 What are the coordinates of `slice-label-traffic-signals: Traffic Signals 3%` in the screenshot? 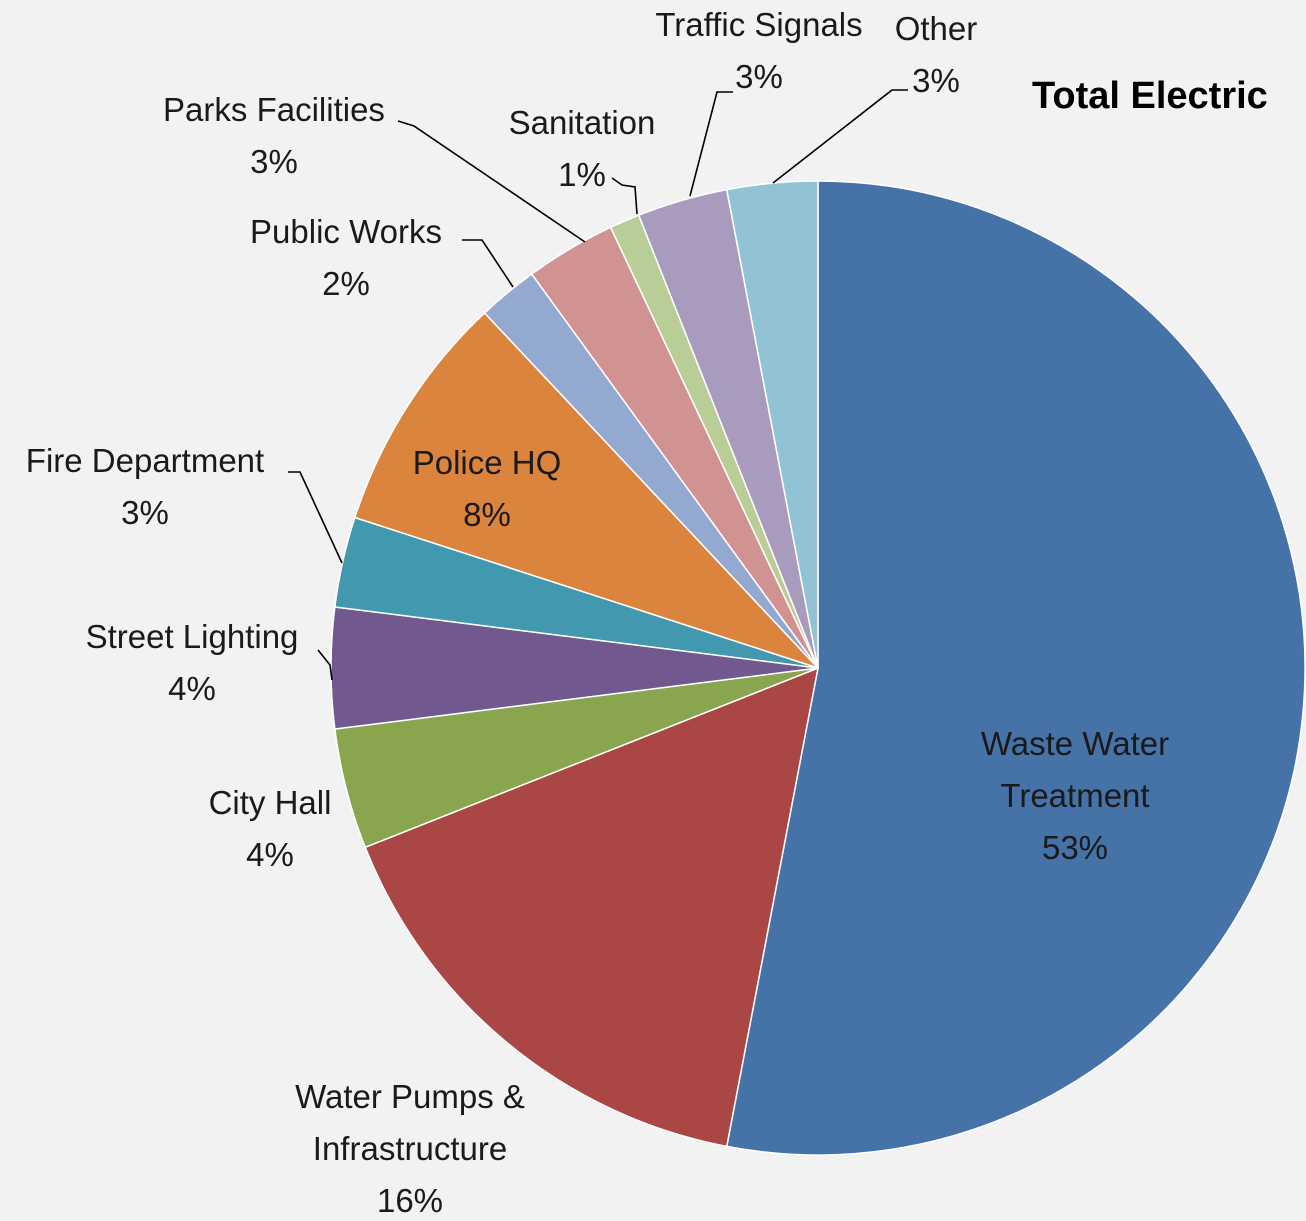 It's located at (758, 50).